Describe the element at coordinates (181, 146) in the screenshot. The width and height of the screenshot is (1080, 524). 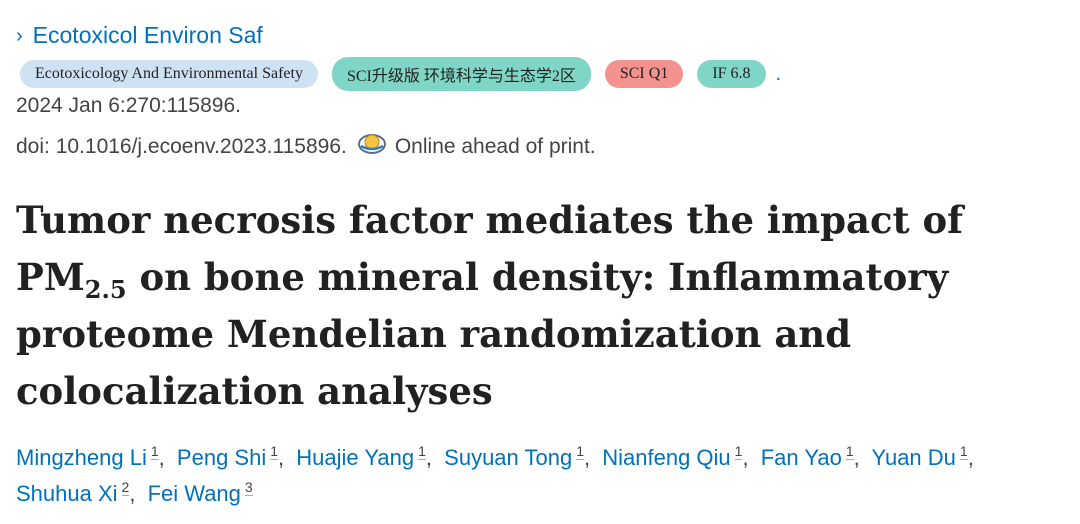
I see `doi-text: doi: 10.1016/j.ecoenv.2023.115896.` at that location.